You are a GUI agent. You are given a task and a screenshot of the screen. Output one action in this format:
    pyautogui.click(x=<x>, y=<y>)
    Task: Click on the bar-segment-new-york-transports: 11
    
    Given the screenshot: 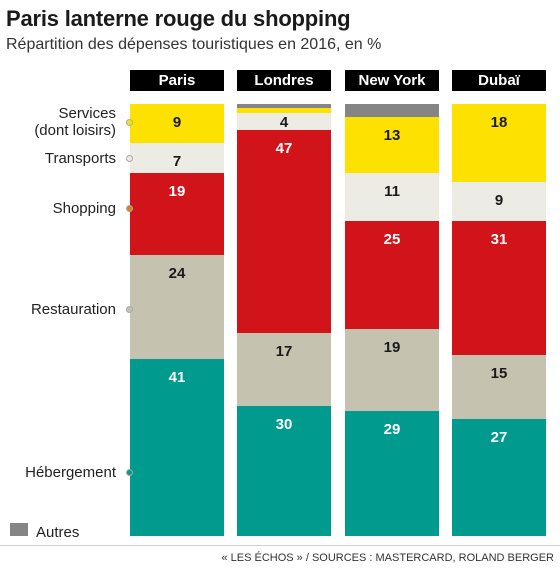 What is the action you would take?
    pyautogui.click(x=392, y=197)
    